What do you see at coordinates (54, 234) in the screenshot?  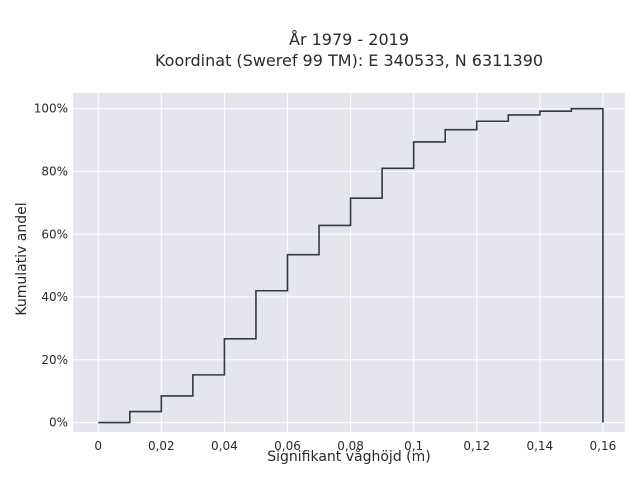 I see `y-tick-label: 60%` at bounding box center [54, 234].